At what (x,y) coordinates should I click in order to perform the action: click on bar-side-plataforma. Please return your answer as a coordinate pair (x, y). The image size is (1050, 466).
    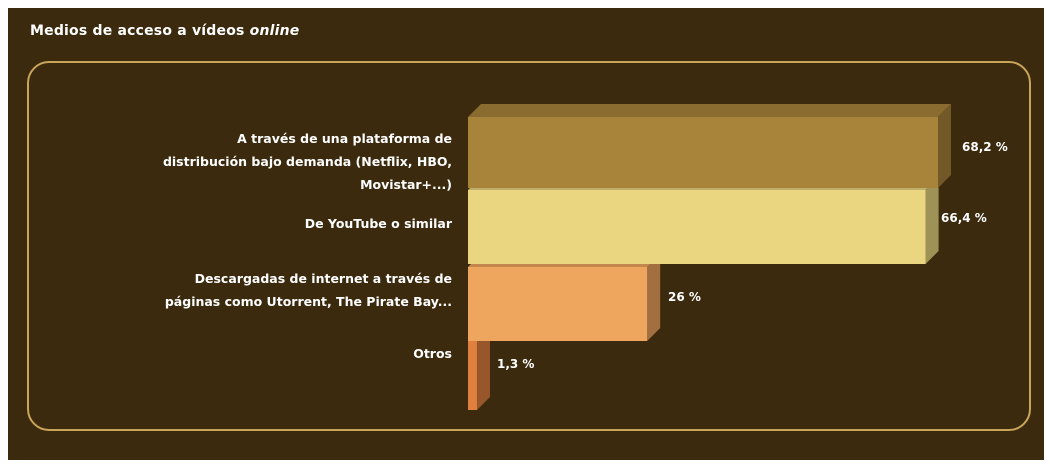
    Looking at the image, I should click on (944, 146).